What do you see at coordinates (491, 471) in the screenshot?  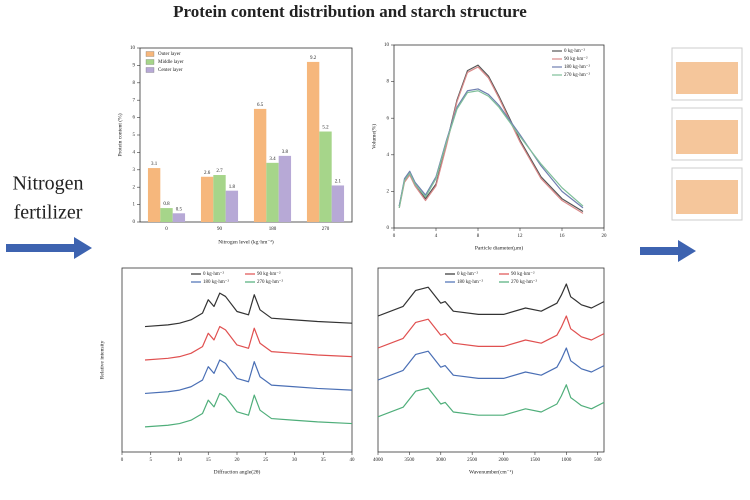 I see `x-axis-label: Wavenumber(cm⁻¹)` at bounding box center [491, 471].